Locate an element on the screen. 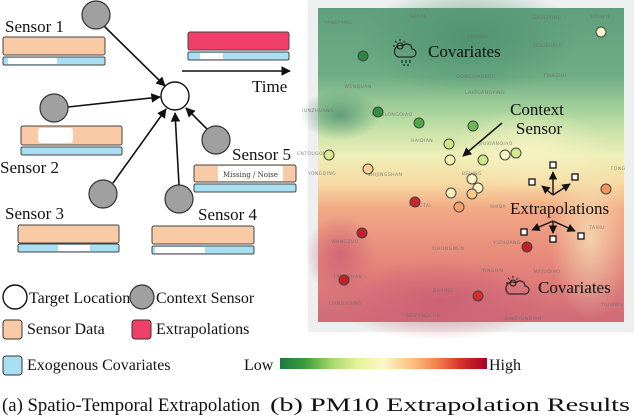 This screenshot has height=418, width=634. map-place-label: WANGZUO is located at coordinates (344, 242).